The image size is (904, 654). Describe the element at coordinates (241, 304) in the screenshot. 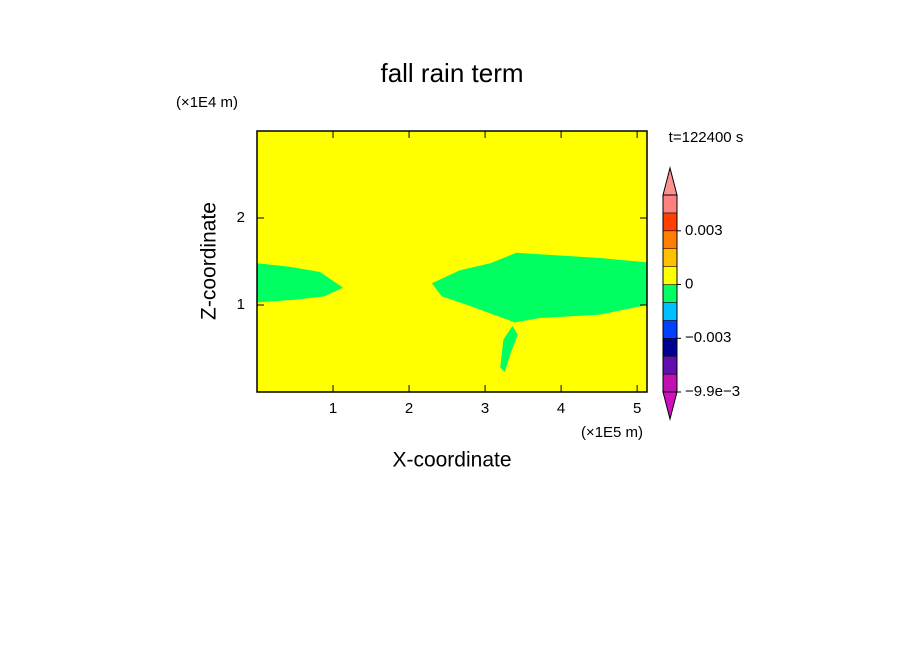

I see `y-tick-label: 1` at that location.